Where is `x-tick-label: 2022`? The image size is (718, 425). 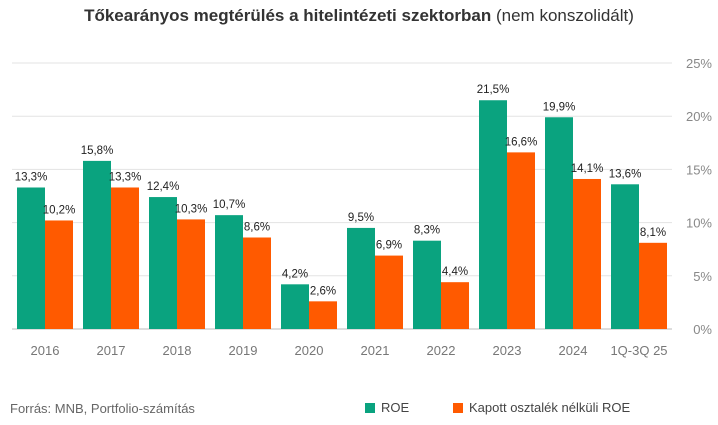 x-tick-label: 2022 is located at coordinates (441, 350).